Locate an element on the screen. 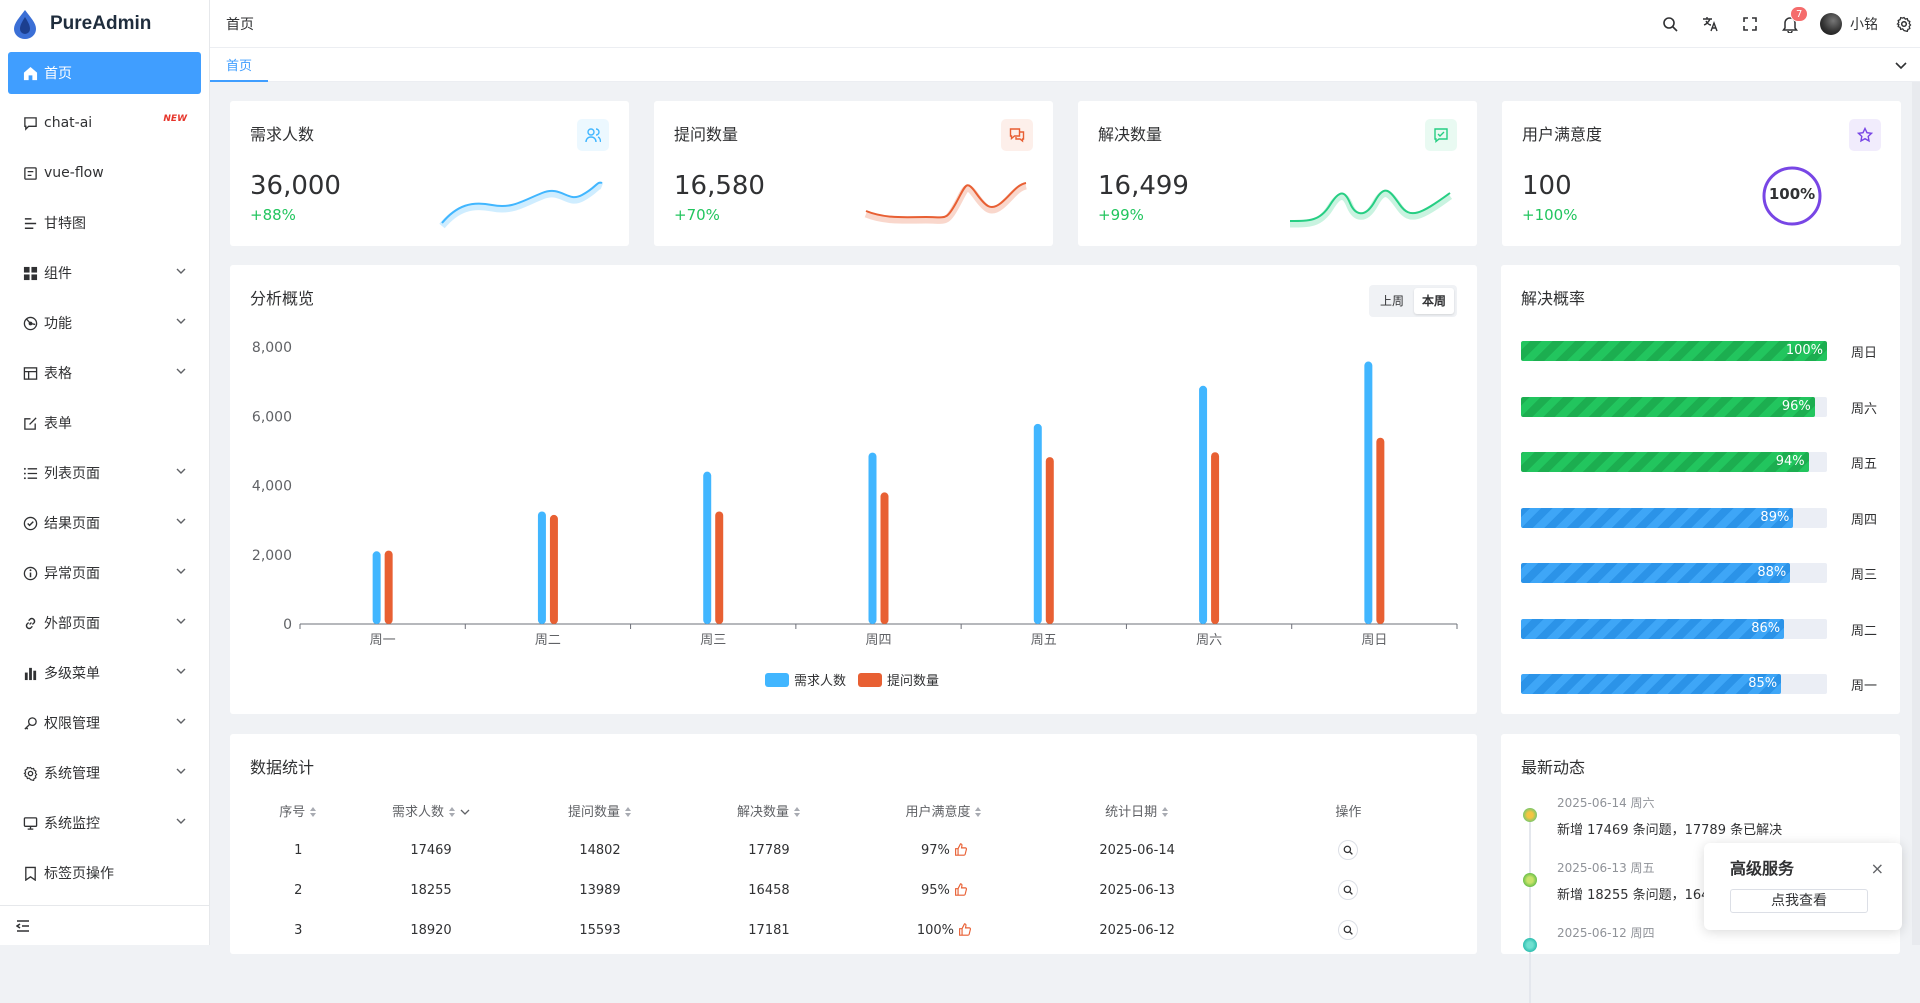 The width and height of the screenshot is (1920, 1003). satisfaction-ring-label: 100% is located at coordinates (1792, 194).